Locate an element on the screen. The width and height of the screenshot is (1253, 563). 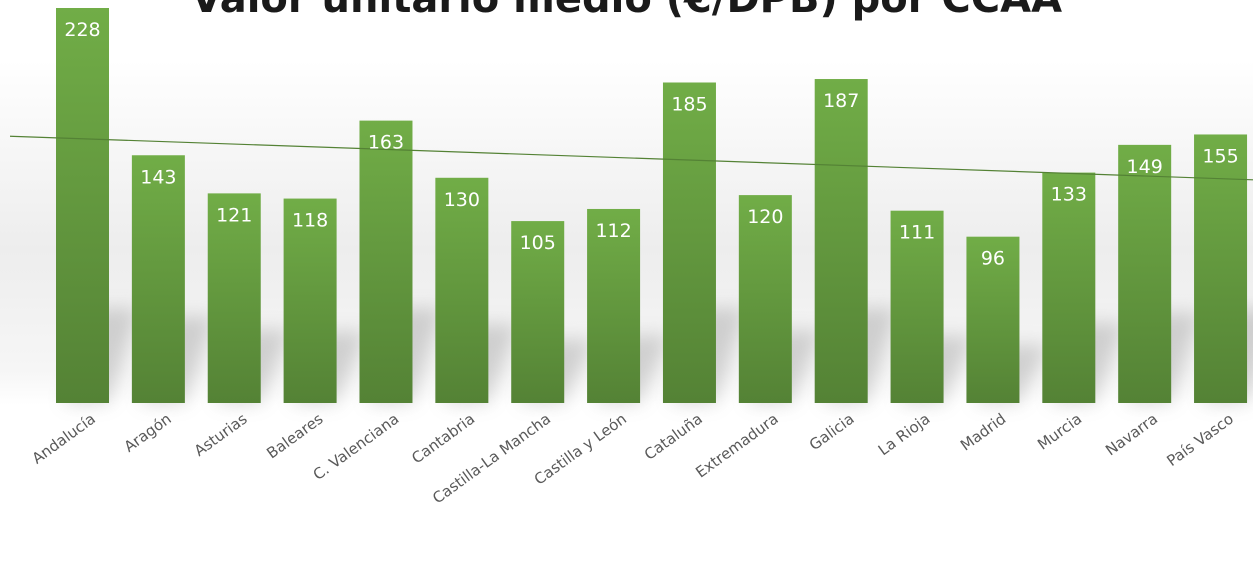
data-label: 121 is located at coordinates (234, 215).